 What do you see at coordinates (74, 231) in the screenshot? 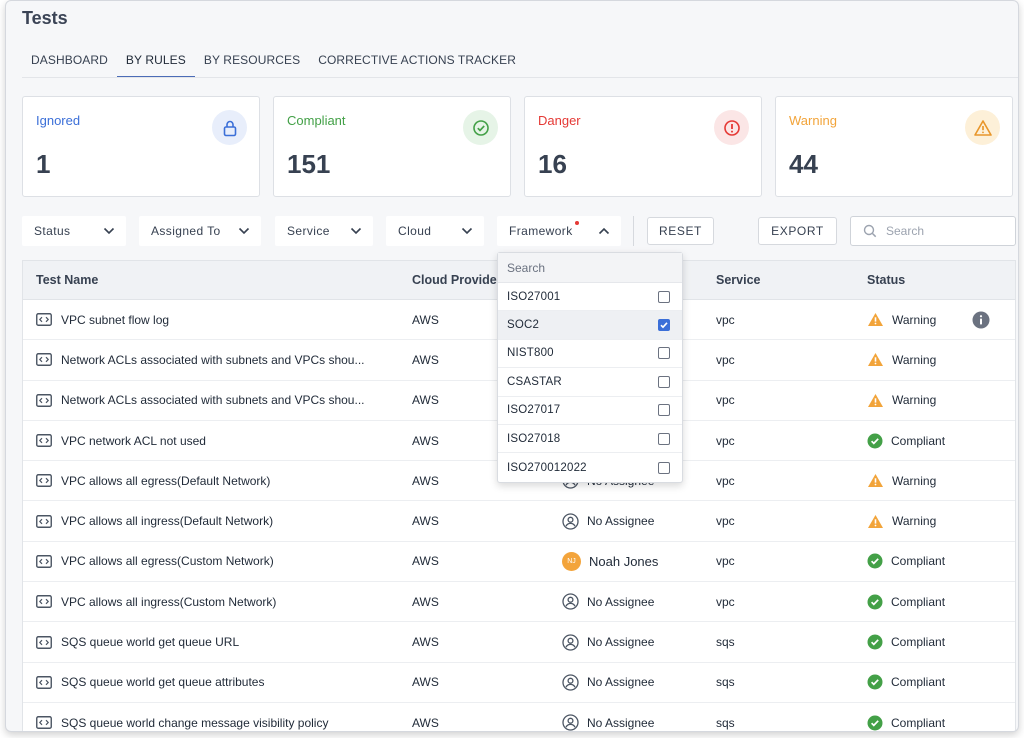
I see `status-filter: Status` at bounding box center [74, 231].